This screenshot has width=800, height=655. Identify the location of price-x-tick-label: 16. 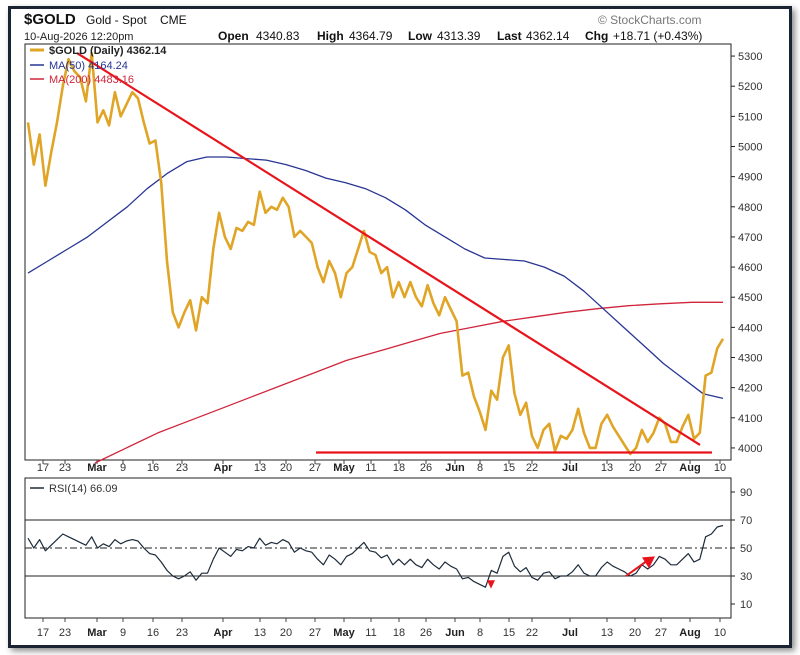
(153, 468).